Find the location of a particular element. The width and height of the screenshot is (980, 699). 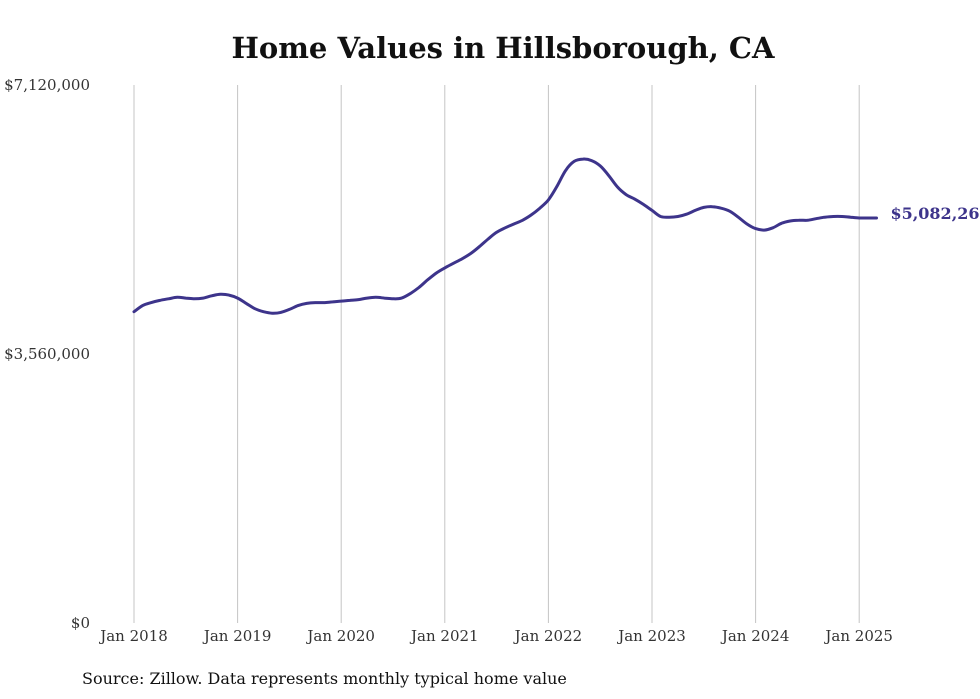

x-tick-label: Jan 2020 is located at coordinates (340, 636).